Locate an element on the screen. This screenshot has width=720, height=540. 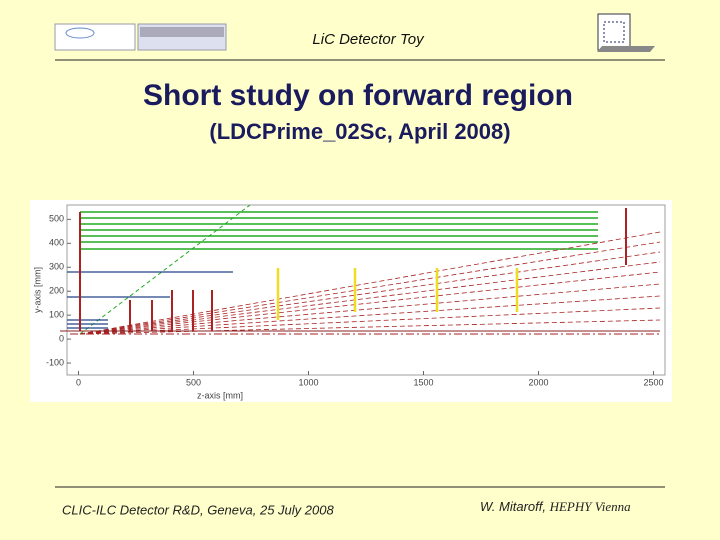
y-tick-label: -100 is located at coordinates (55, 362).